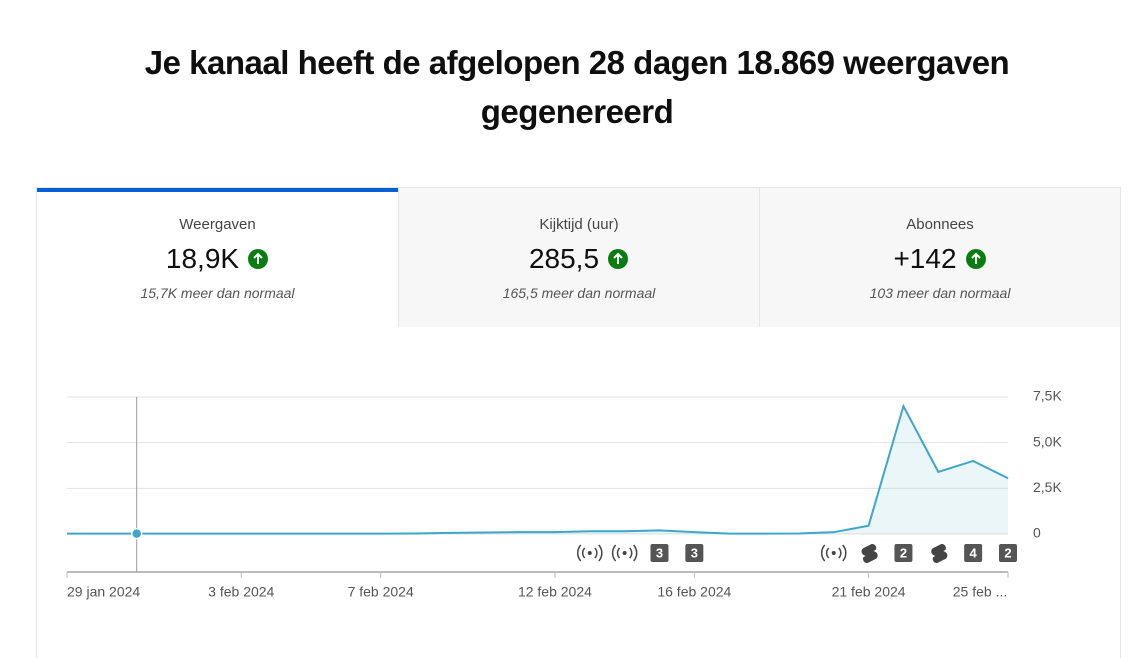 The width and height of the screenshot is (1148, 658). What do you see at coordinates (940, 293) in the screenshot?
I see `tab-comparison: 103 meer dan normaal` at bounding box center [940, 293].